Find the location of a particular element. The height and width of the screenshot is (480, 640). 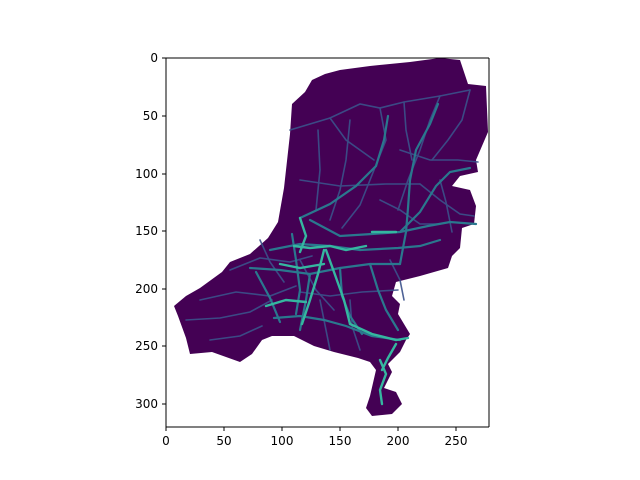

x-tick-label: 0 is located at coordinates (166, 441).